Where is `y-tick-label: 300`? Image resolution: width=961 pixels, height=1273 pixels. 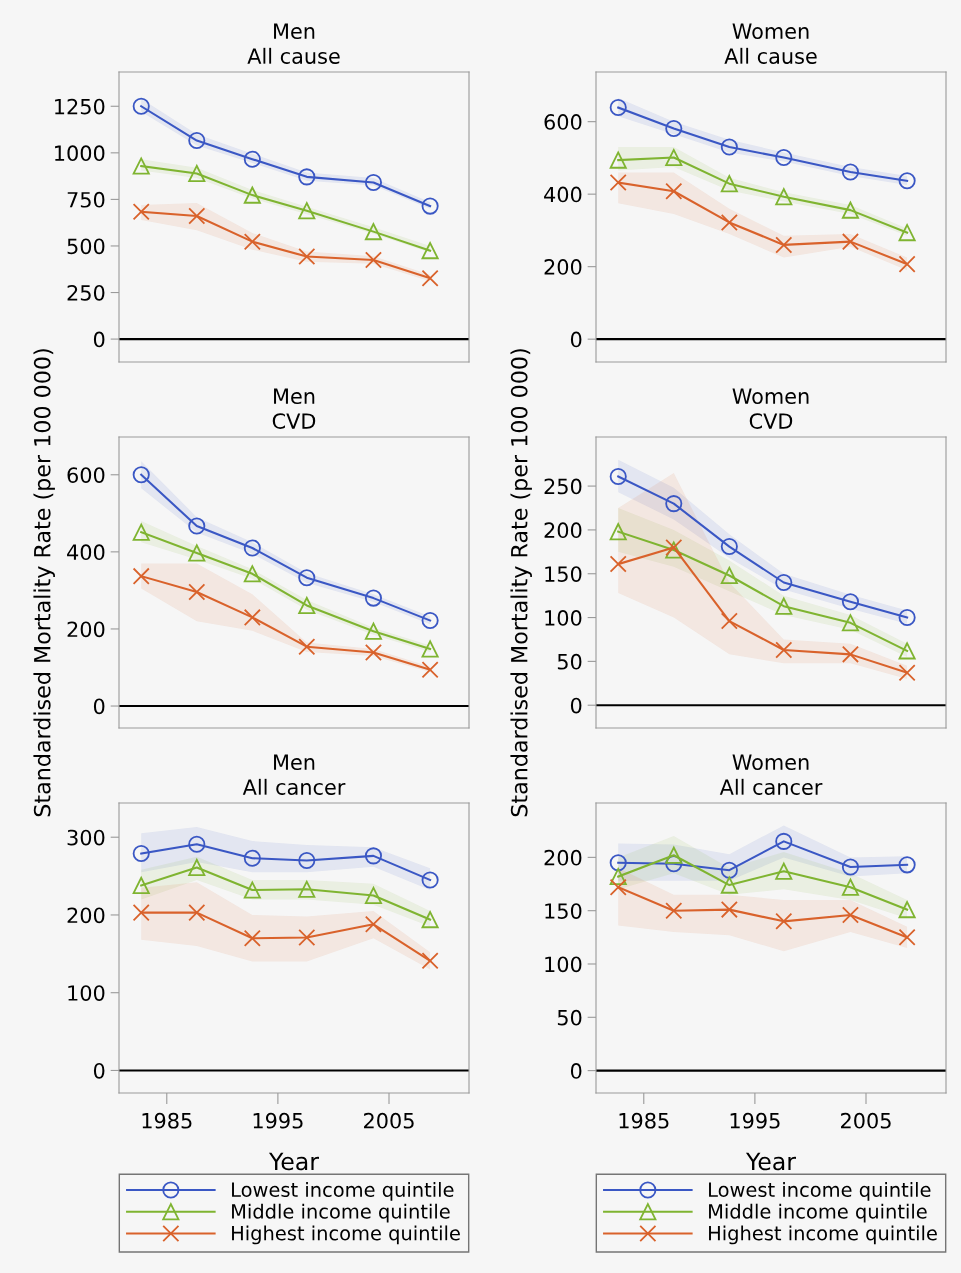 y-tick-label: 300 is located at coordinates (86, 837).